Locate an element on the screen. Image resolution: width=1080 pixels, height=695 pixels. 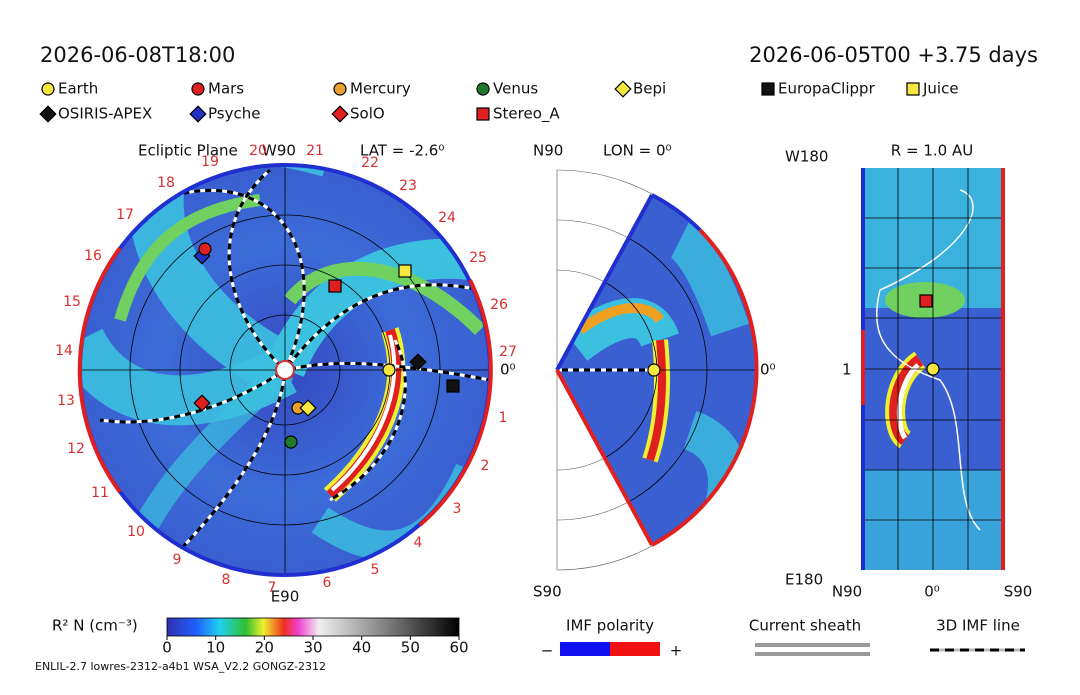
legend-label: OSIRIS-APEX is located at coordinates (105, 114).